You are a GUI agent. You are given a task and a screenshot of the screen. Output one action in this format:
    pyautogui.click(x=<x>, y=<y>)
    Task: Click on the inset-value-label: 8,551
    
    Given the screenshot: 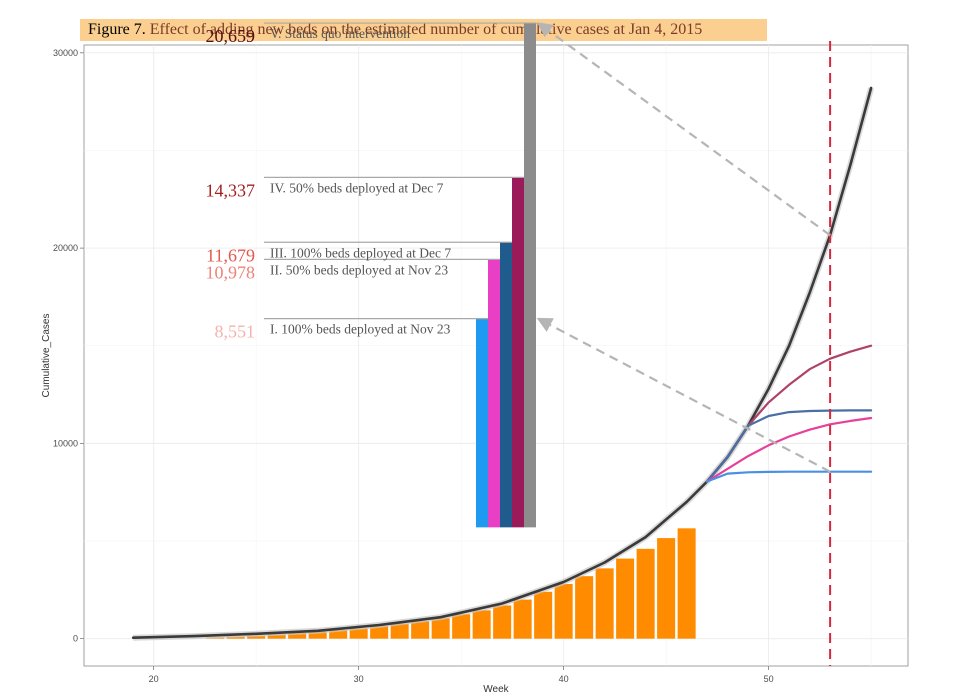 What is the action you would take?
    pyautogui.click(x=235, y=332)
    